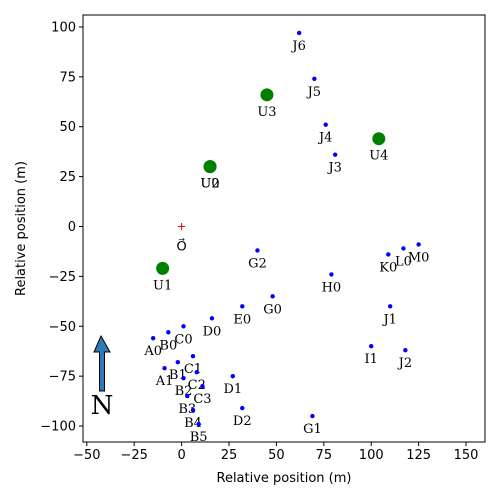  What do you see at coordinates (324, 455) in the screenshot?
I see `x-tick-label: 75` at bounding box center [324, 455].